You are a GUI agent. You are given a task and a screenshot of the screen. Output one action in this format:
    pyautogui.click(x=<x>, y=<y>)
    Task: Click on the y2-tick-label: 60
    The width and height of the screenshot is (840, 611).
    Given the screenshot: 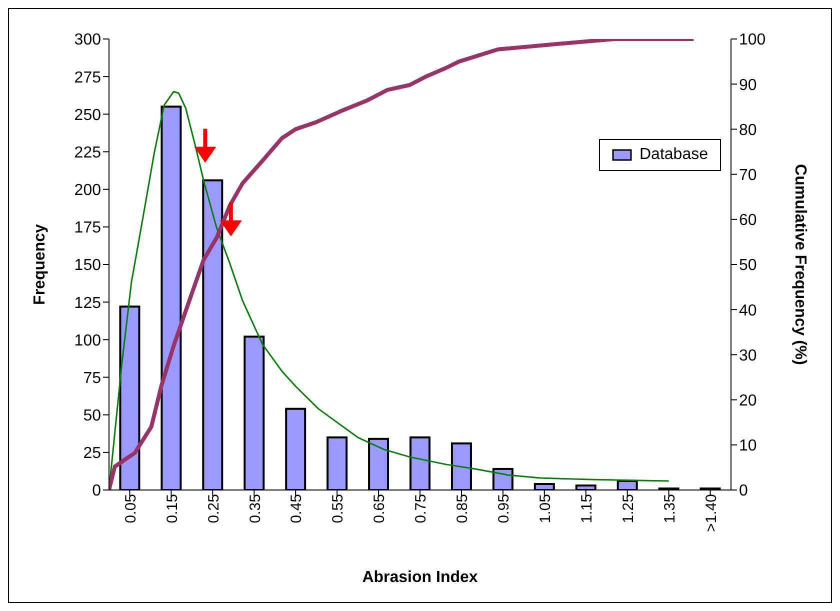 What is the action you would take?
    pyautogui.click(x=748, y=221)
    